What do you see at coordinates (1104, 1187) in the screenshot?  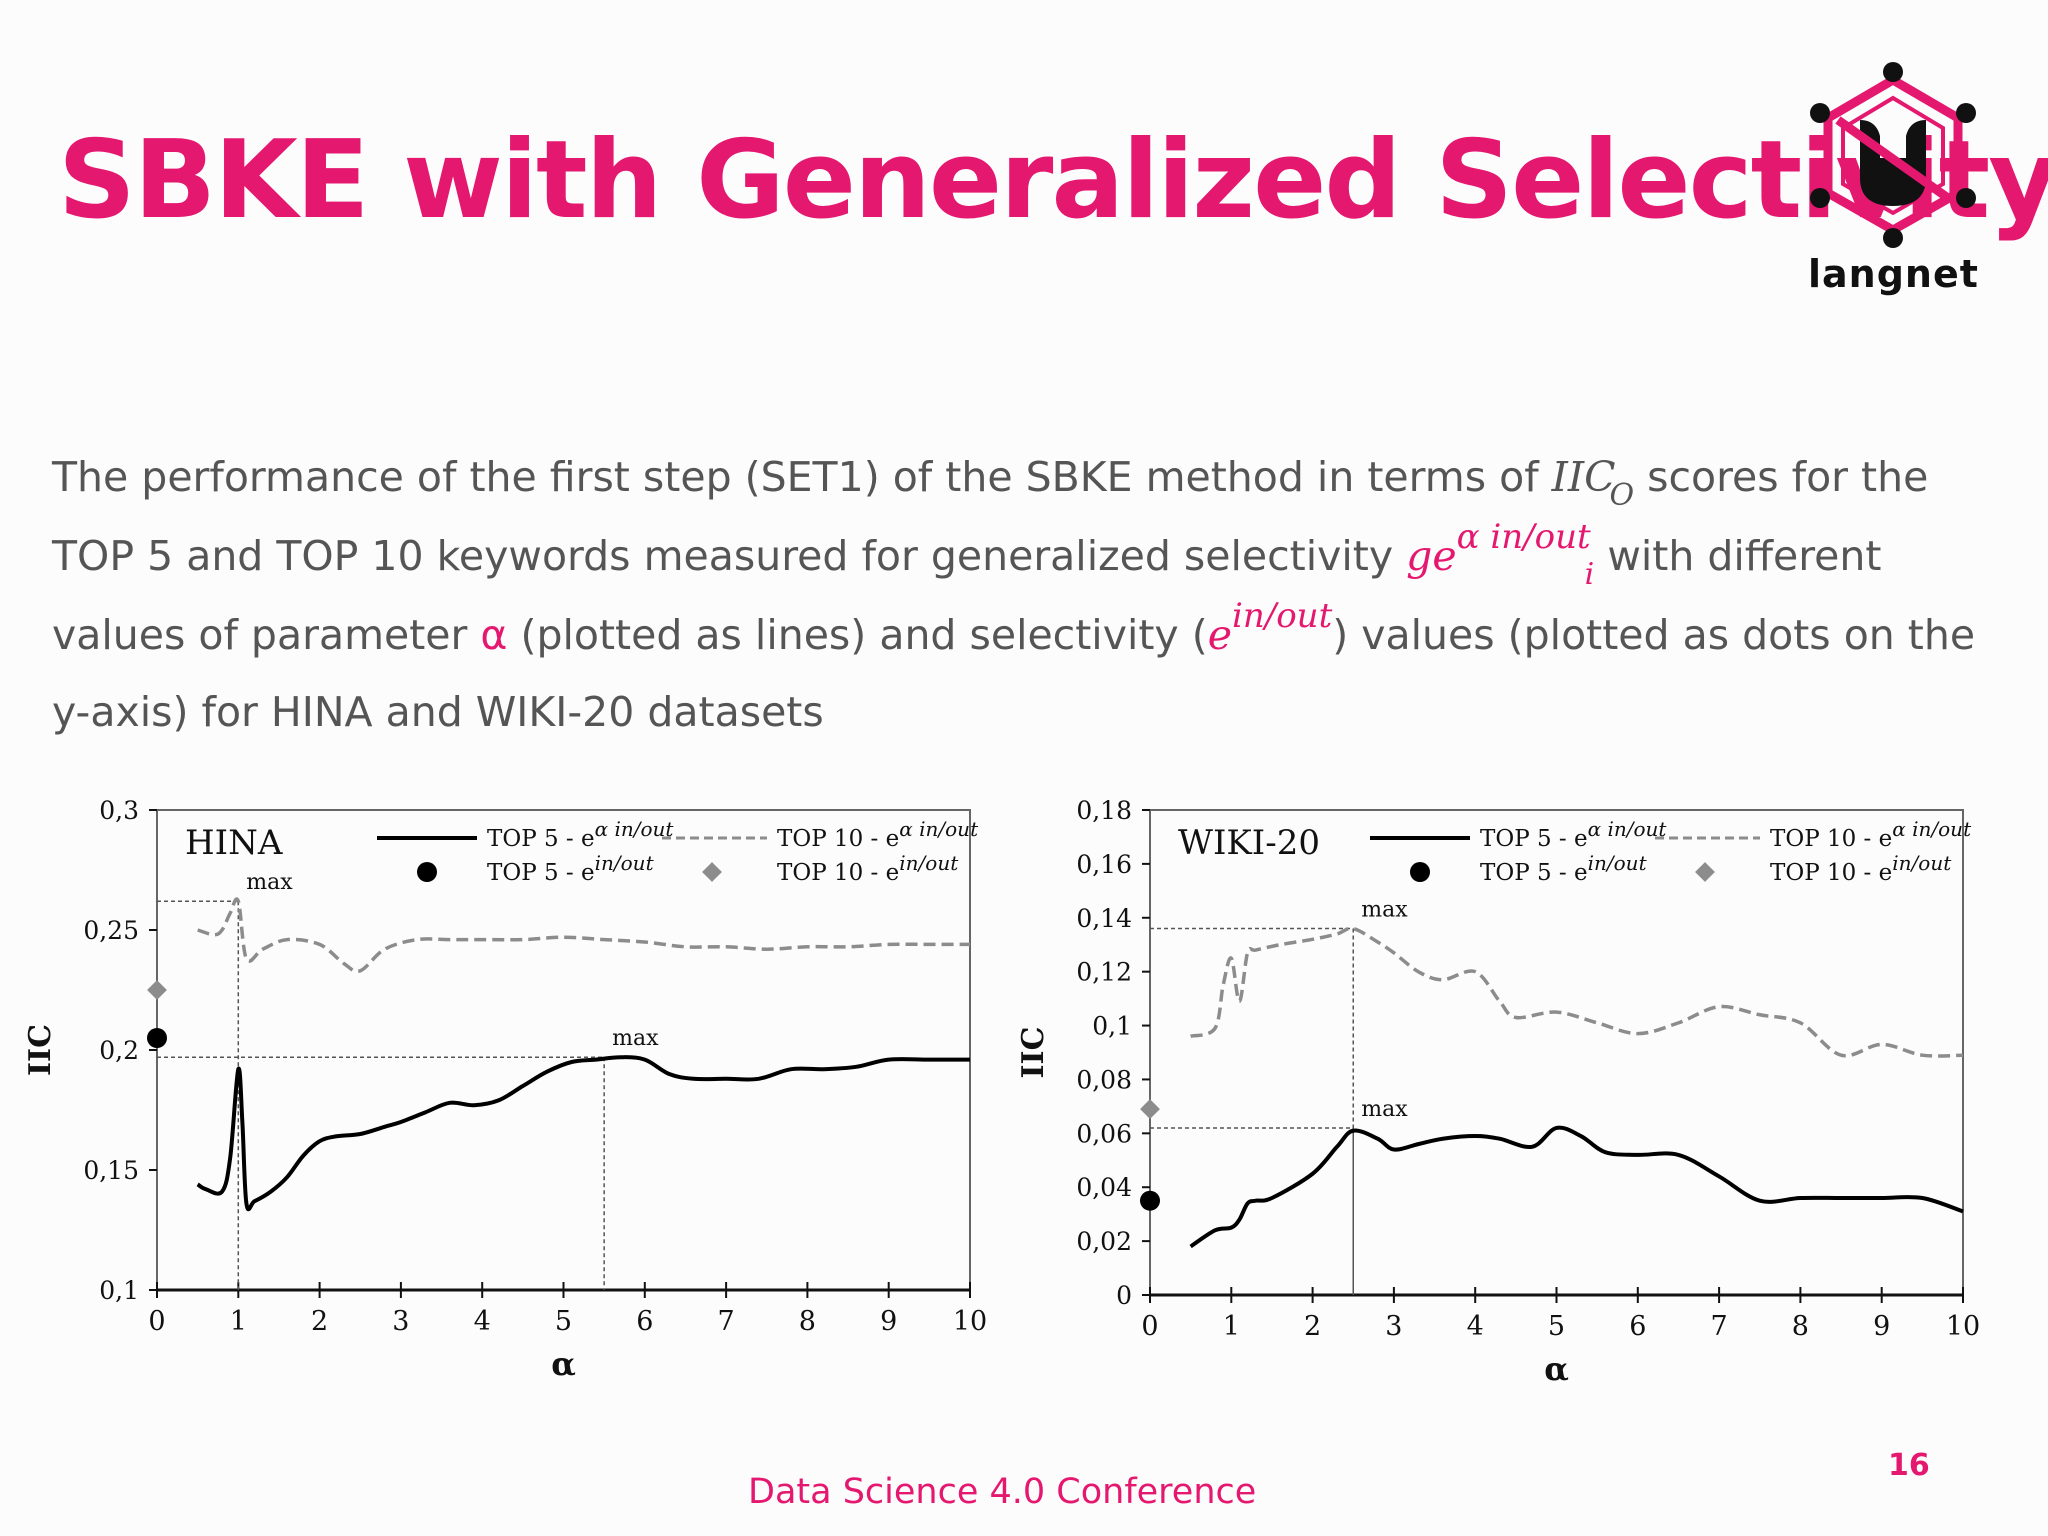 I see `y-tick-label: 0,04` at bounding box center [1104, 1187].